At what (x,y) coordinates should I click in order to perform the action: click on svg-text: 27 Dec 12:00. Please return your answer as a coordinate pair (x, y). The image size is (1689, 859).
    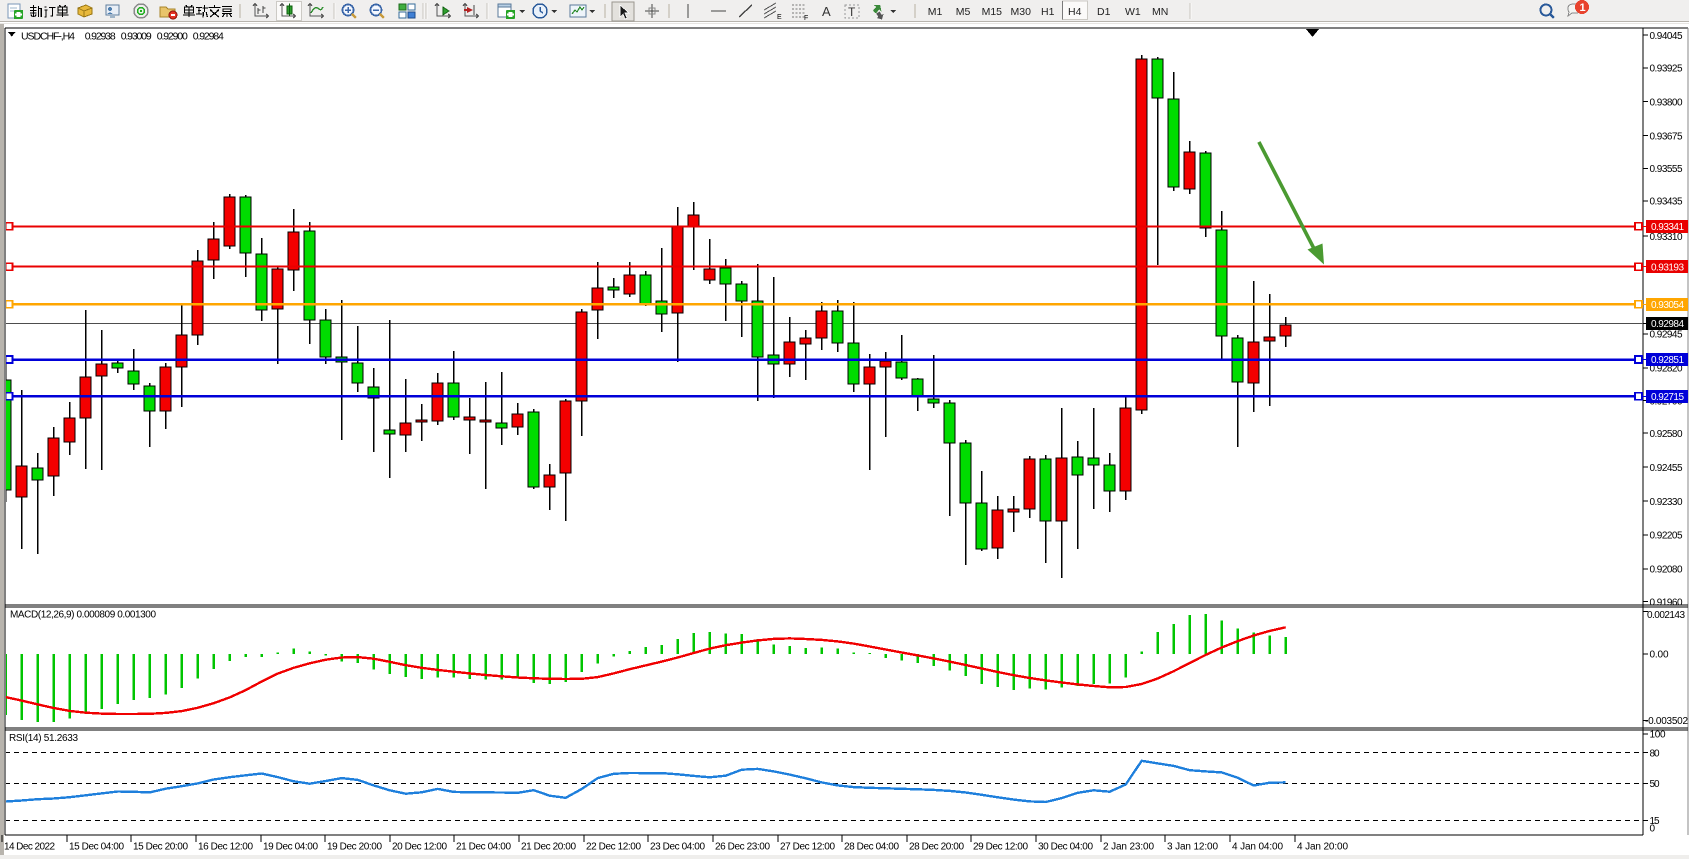
    Looking at the image, I should click on (807, 847).